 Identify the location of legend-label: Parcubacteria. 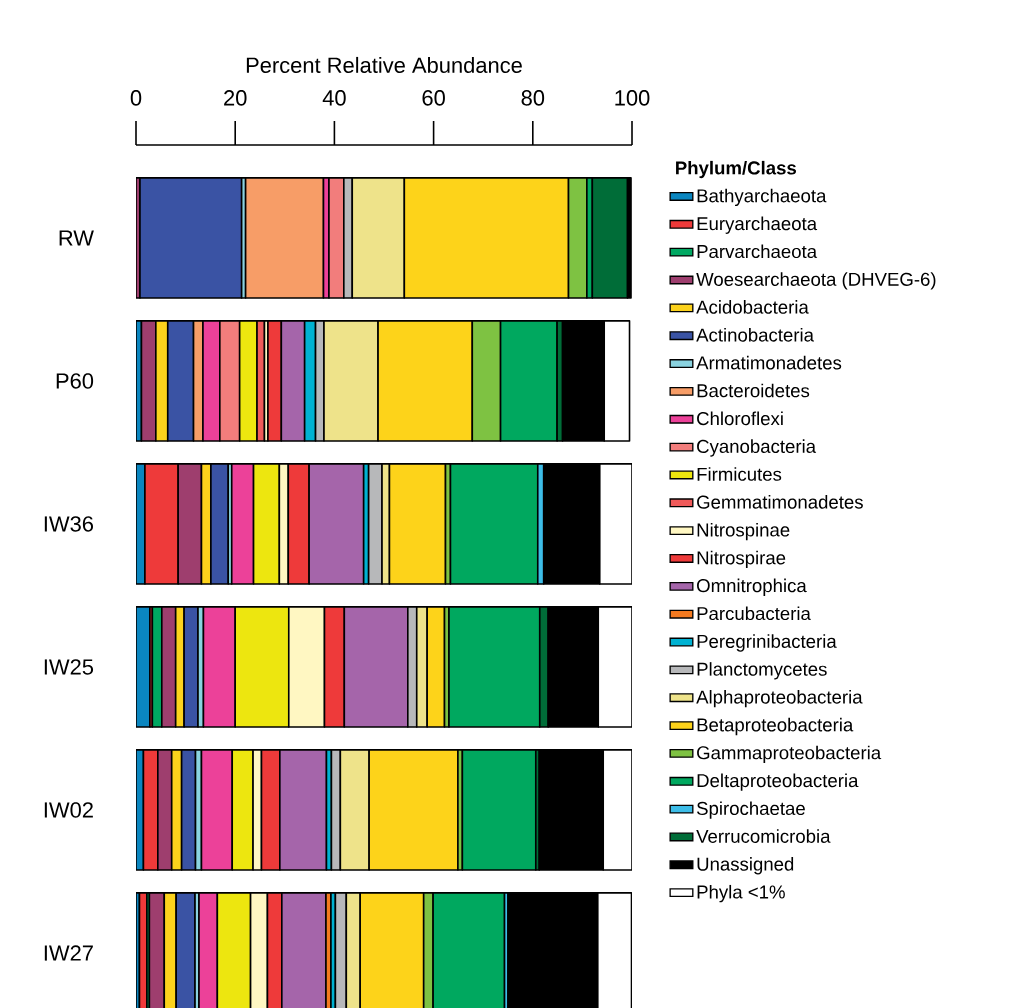
(754, 613).